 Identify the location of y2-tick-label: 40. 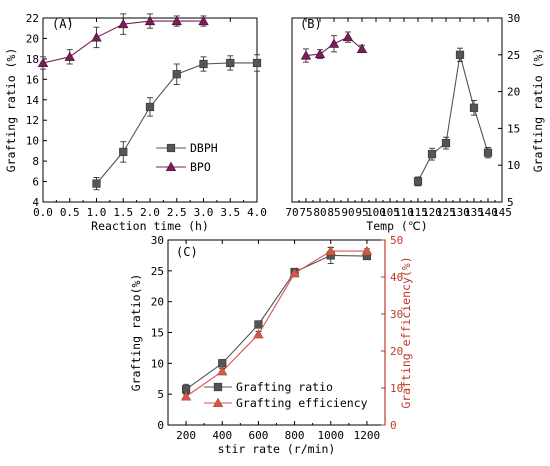
(396, 277).